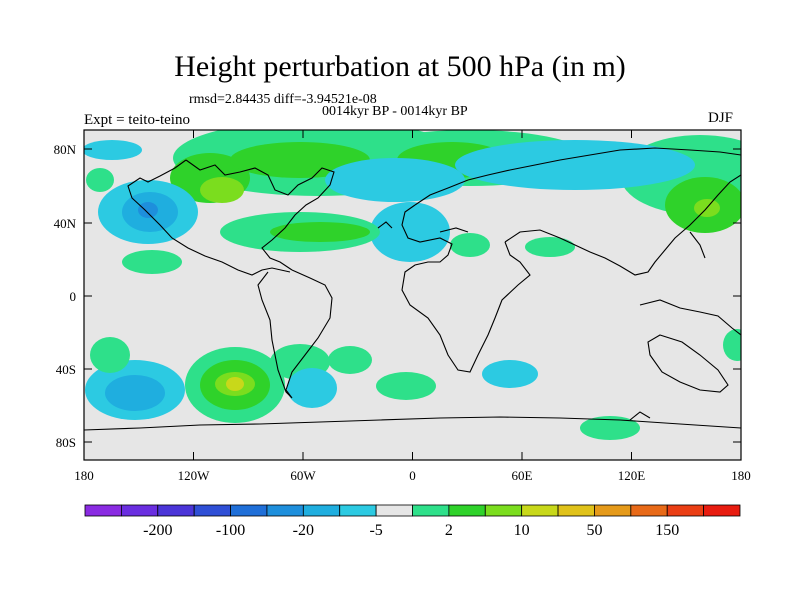 This screenshot has height=600, width=800. What do you see at coordinates (412, 521) in the screenshot?
I see `colorbar: -200 -100 -20 -5 2 10 50 150` at bounding box center [412, 521].